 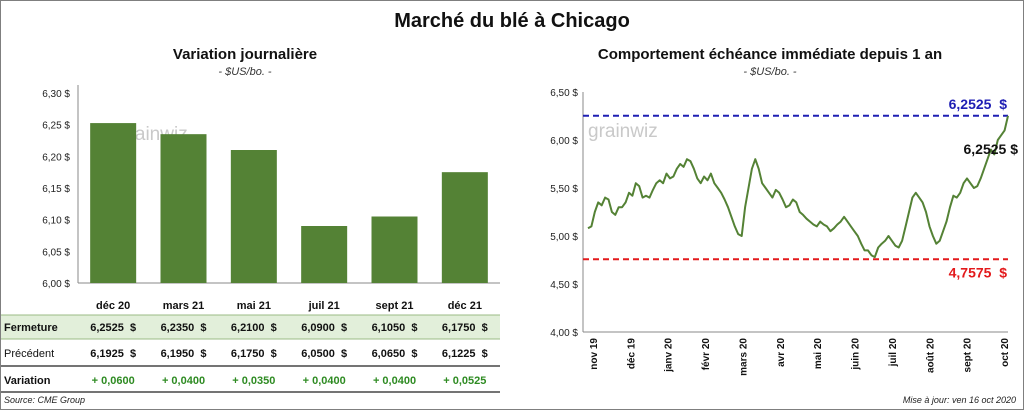 What do you see at coordinates (56, 94) in the screenshot?
I see `left-y-tick-label: 6,30 $` at bounding box center [56, 94].